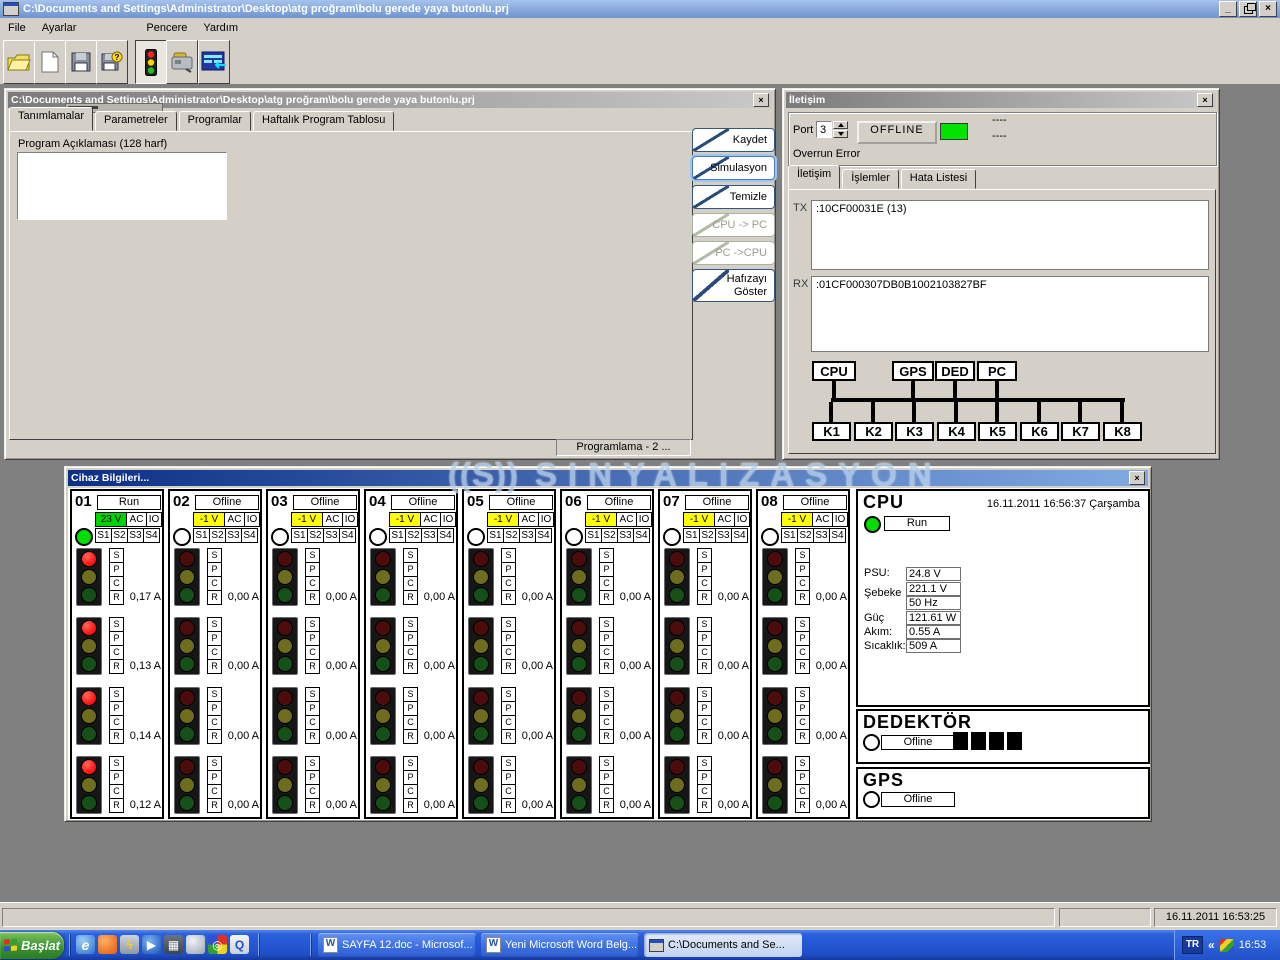 The image size is (1280, 960). What do you see at coordinates (840, 134) in the screenshot?
I see `spinner-down-icon` at bounding box center [840, 134].